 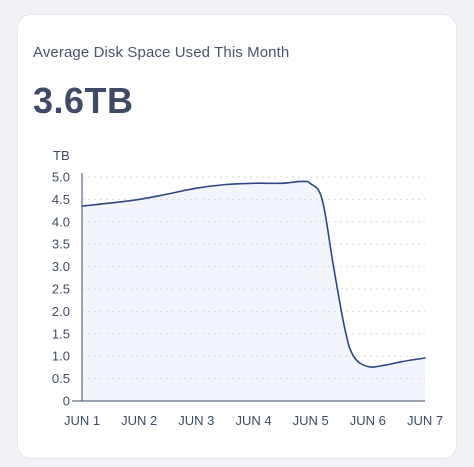 What do you see at coordinates (161, 52) in the screenshot?
I see `card-title: Average Disk Space Used This Month` at bounding box center [161, 52].